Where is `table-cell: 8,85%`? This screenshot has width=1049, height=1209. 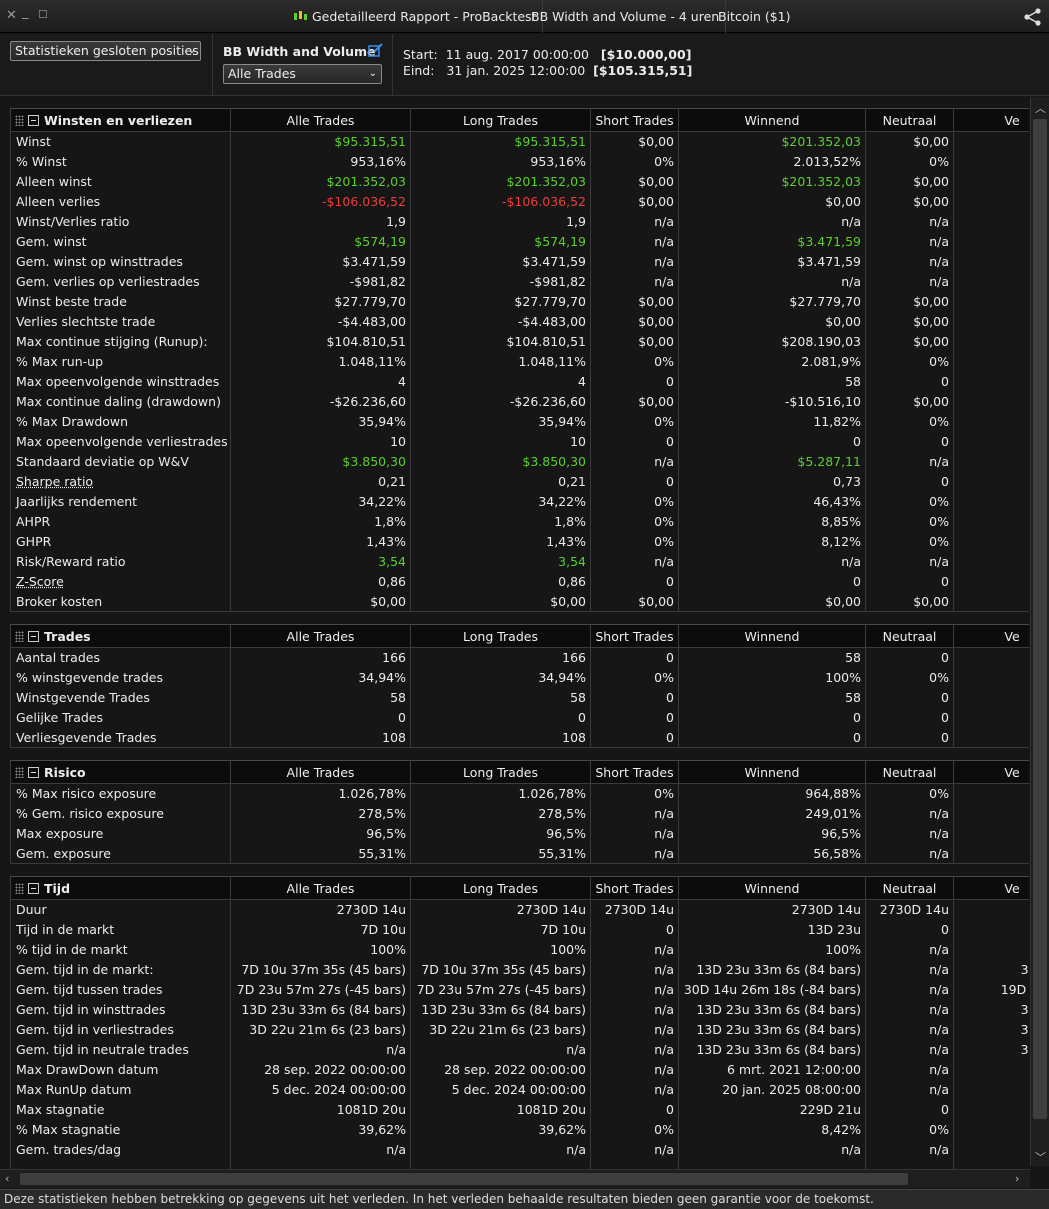
table-cell: 8,85% is located at coordinates (772, 521).